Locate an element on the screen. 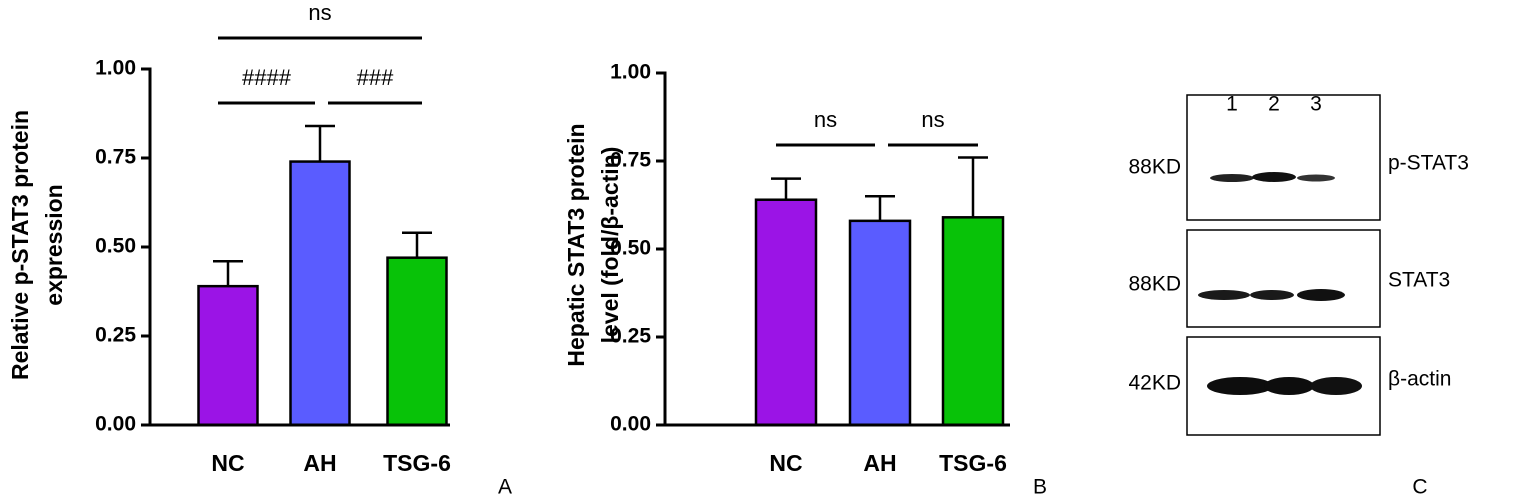 The height and width of the screenshot is (501, 1535). protein-label: β-actin is located at coordinates (1419, 379).